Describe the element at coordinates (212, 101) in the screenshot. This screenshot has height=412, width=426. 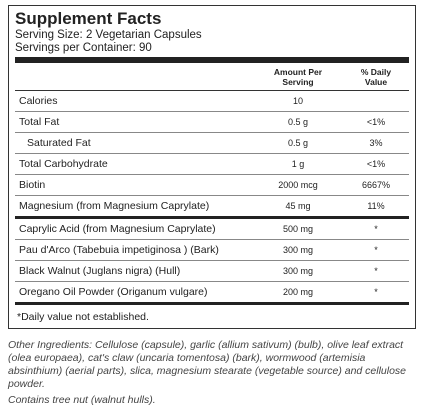
I see `nutrient-row: Calories 10` at that location.